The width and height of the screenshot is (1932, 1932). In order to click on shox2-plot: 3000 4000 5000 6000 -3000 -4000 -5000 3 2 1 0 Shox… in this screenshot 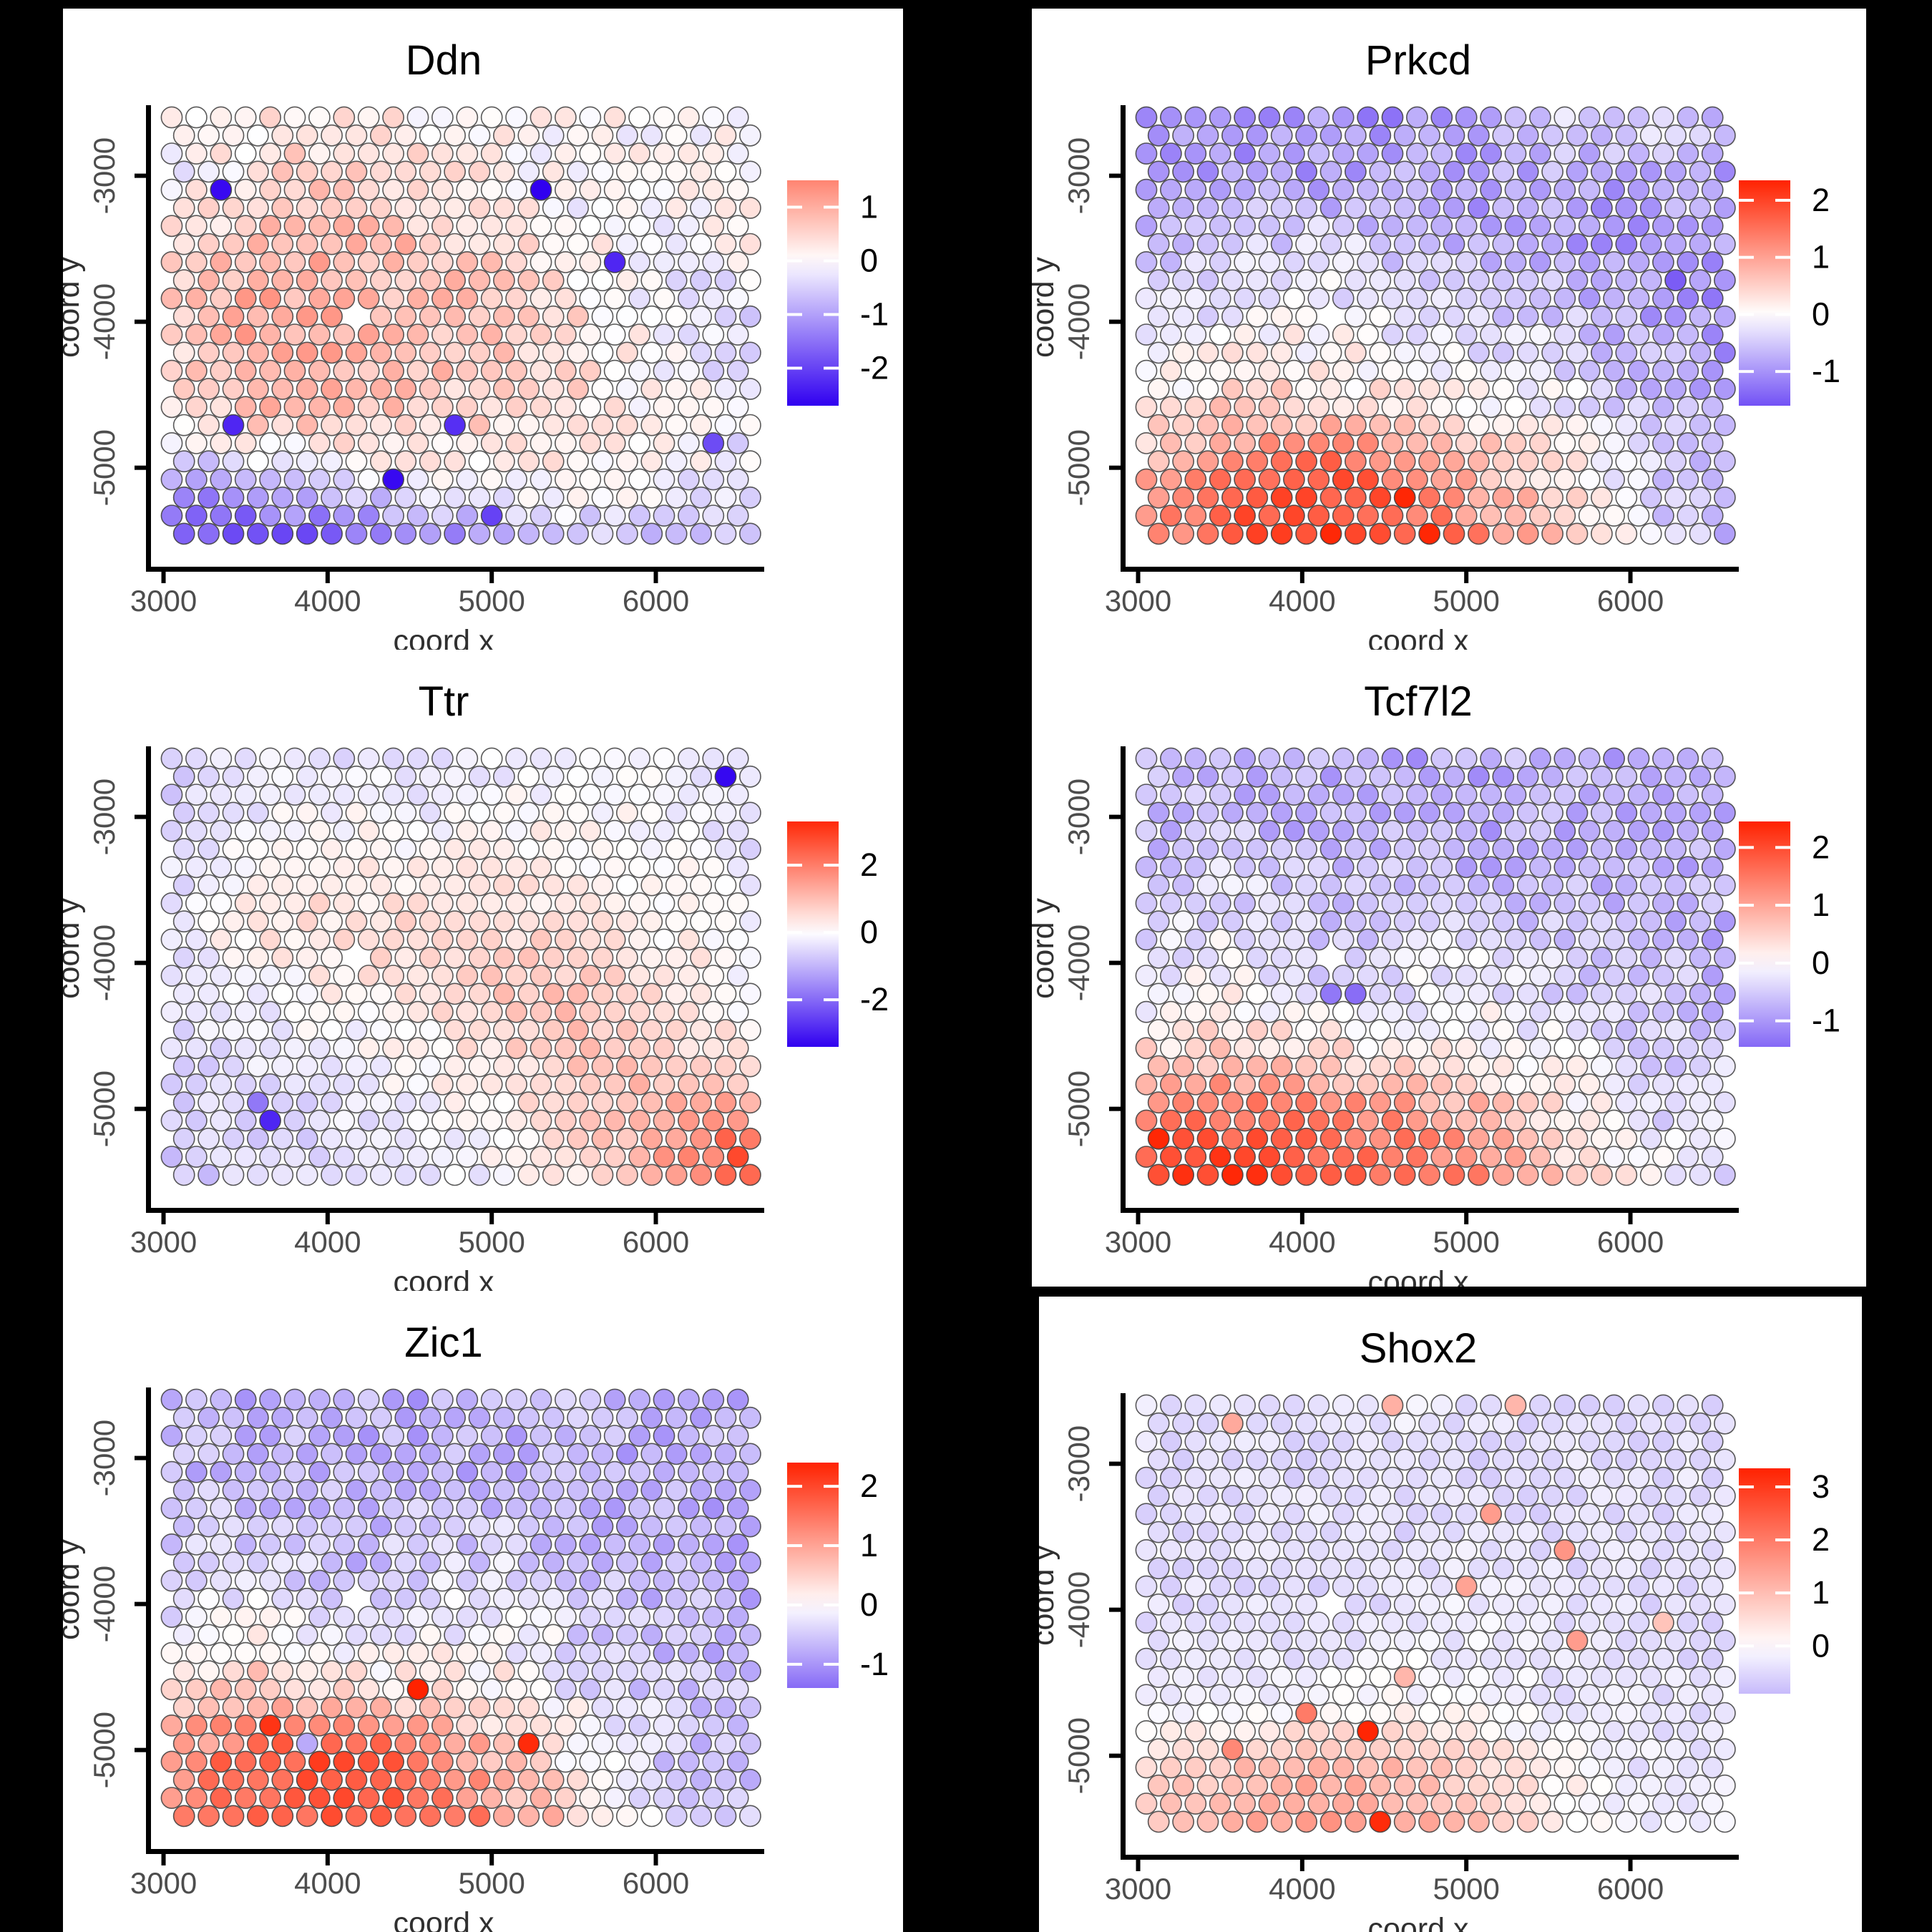, I will do `click(1434, 1628)`.